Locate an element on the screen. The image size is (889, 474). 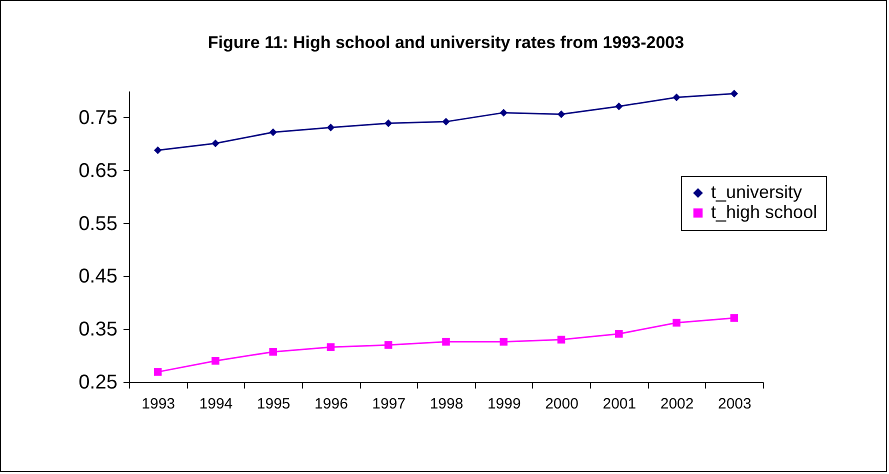
y-tick-label: 0.45 is located at coordinates (98, 277).